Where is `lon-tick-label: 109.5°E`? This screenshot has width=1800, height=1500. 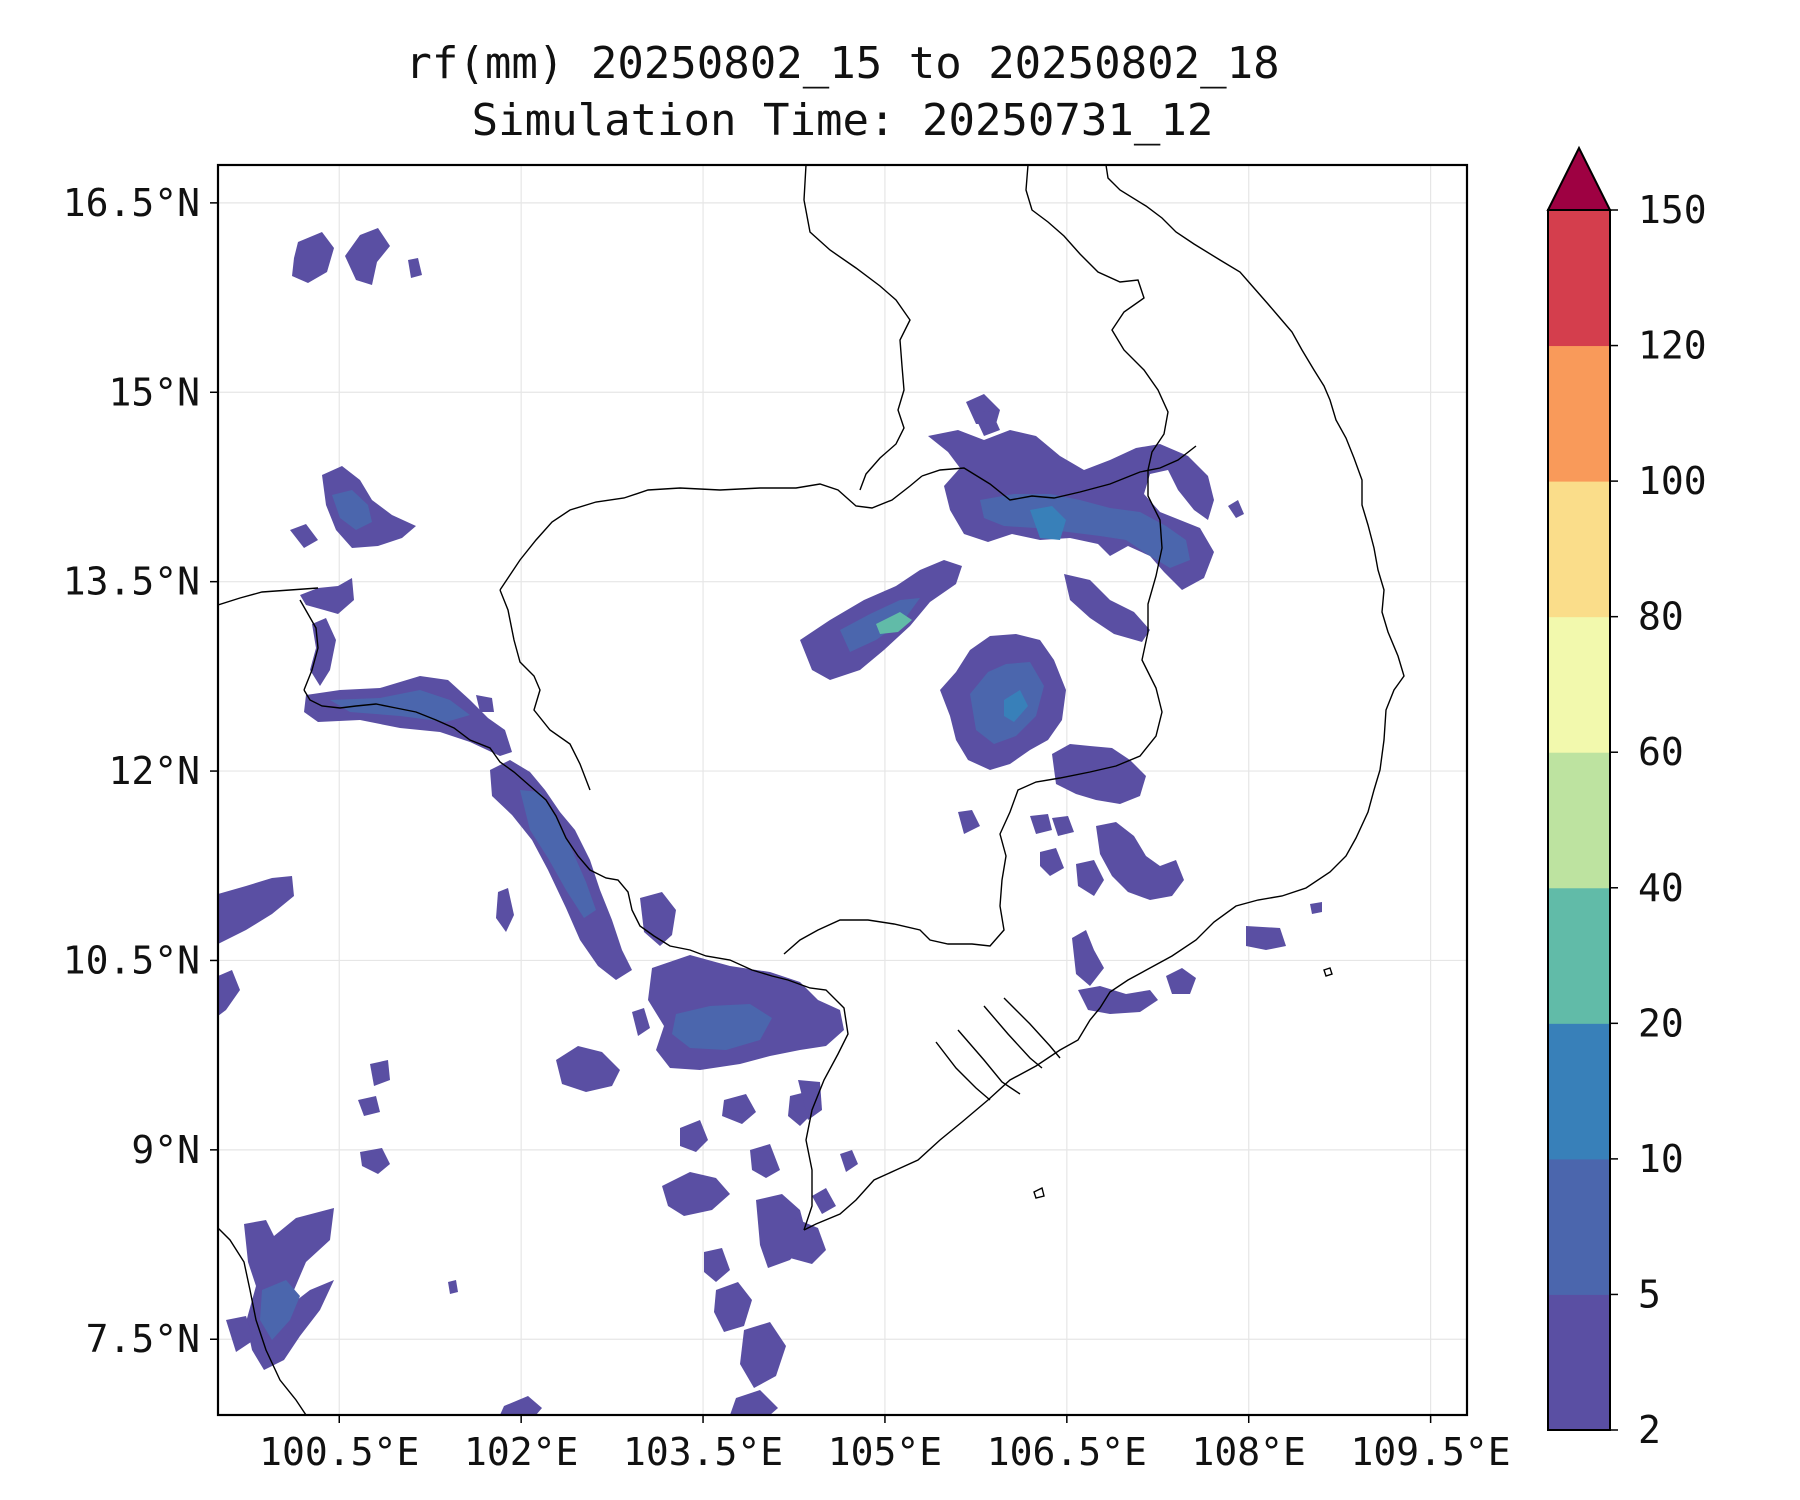 lon-tick-label: 109.5°E is located at coordinates (1431, 1452).